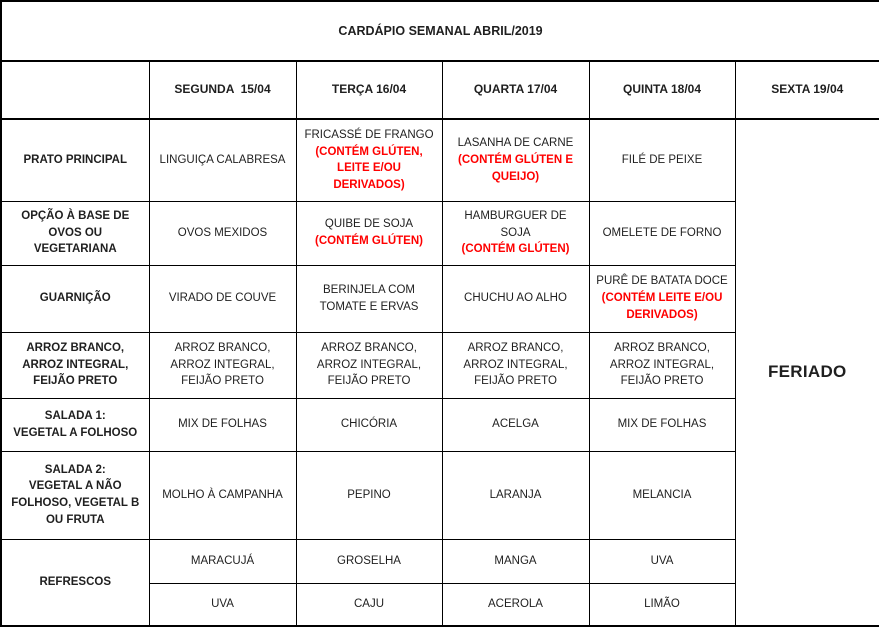  I want to click on dish-name: MOLHO À CAMPANHA, so click(222, 494).